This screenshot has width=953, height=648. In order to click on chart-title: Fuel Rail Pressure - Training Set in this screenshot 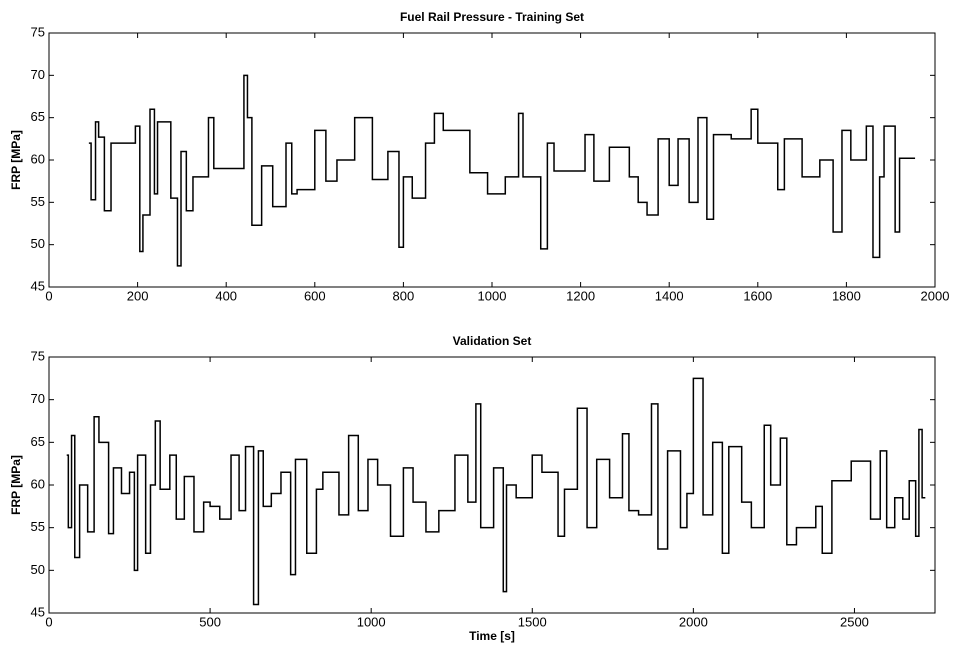, I will do `click(492, 17)`.